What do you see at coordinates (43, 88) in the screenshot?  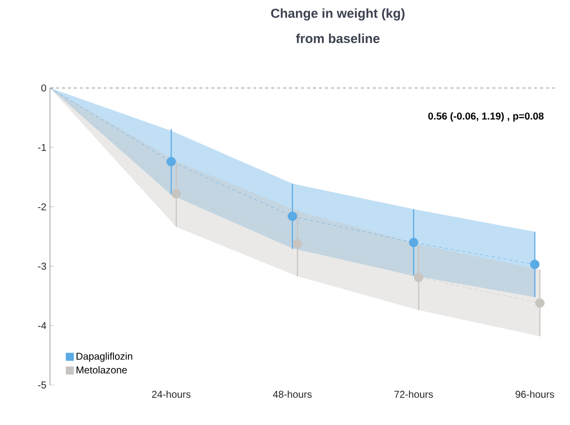 I see `y-tick-label: 0` at bounding box center [43, 88].